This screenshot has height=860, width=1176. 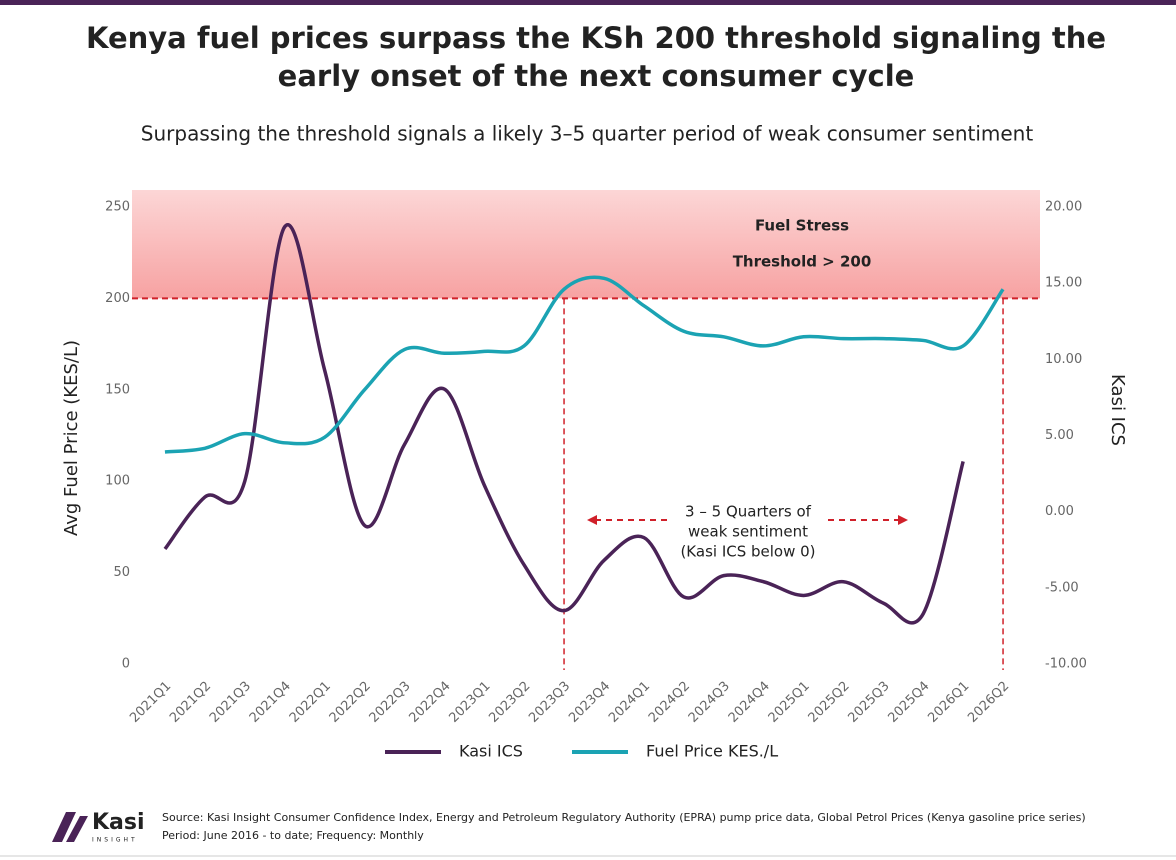 I want to click on y2-tick-label: -10.00, so click(x=1066, y=664).